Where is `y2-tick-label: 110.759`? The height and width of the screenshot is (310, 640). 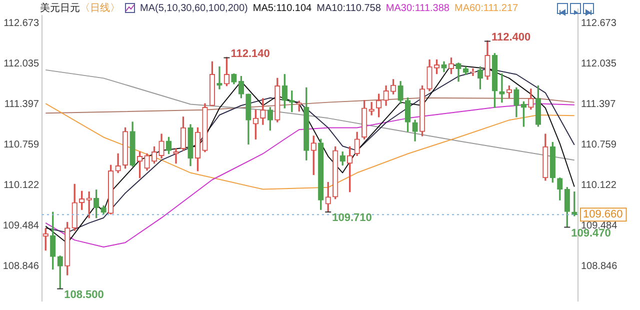 y2-tick-label: 110.759 is located at coordinates (599, 145).